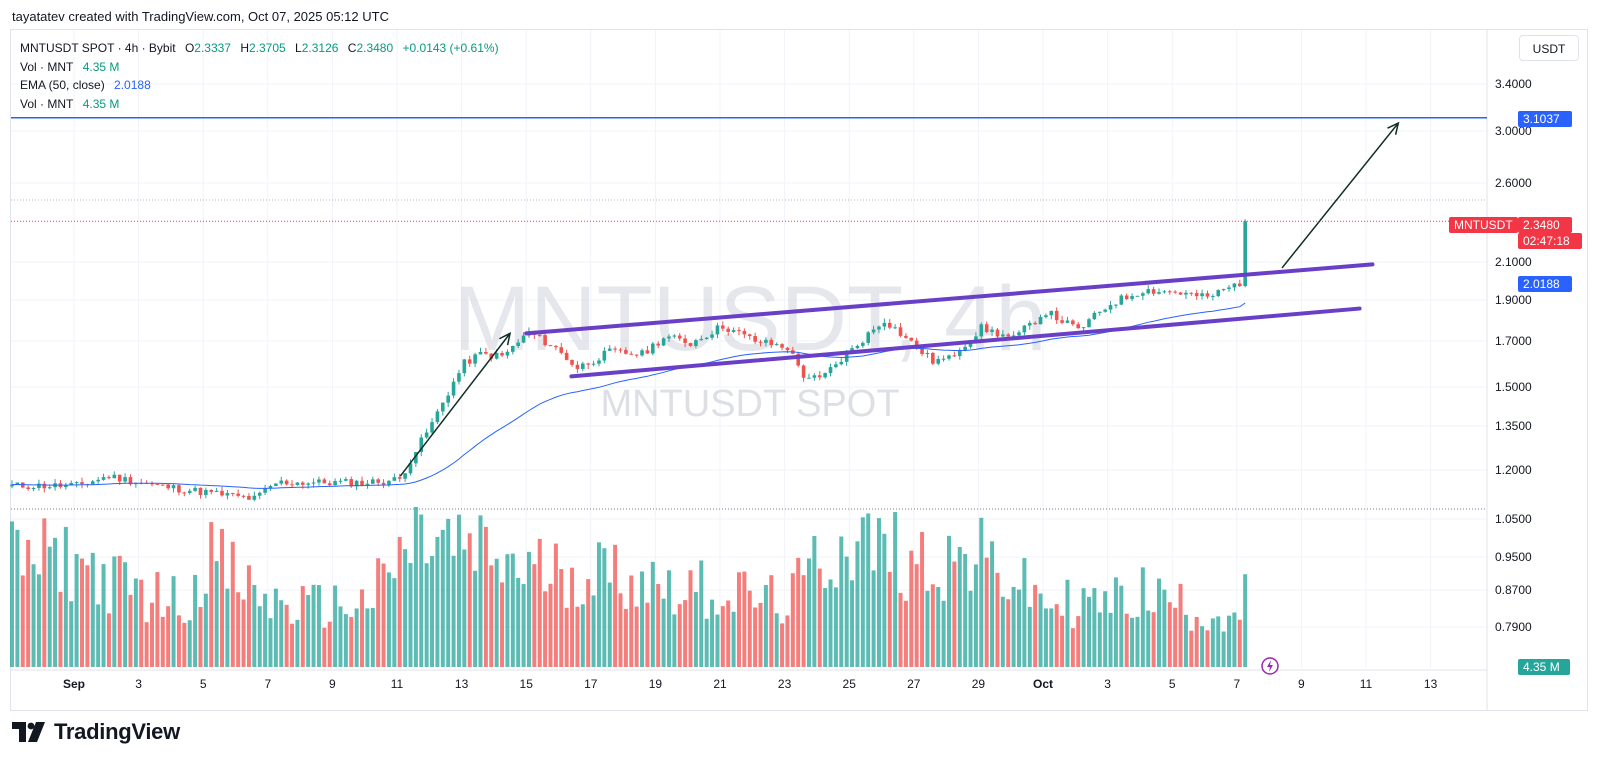 This screenshot has height=779, width=1600. Describe the element at coordinates (1043, 684) in the screenshot. I see `time-tick-label: Oct` at that location.